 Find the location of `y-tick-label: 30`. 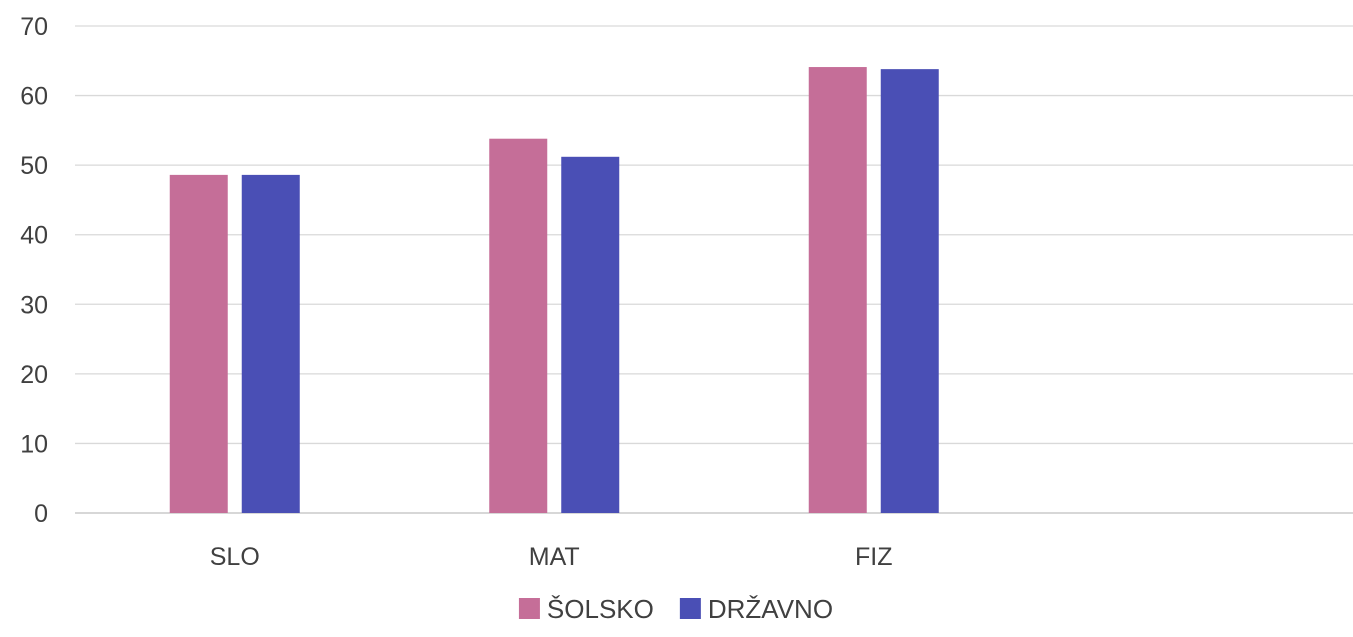

y-tick-label: 30 is located at coordinates (34, 305).